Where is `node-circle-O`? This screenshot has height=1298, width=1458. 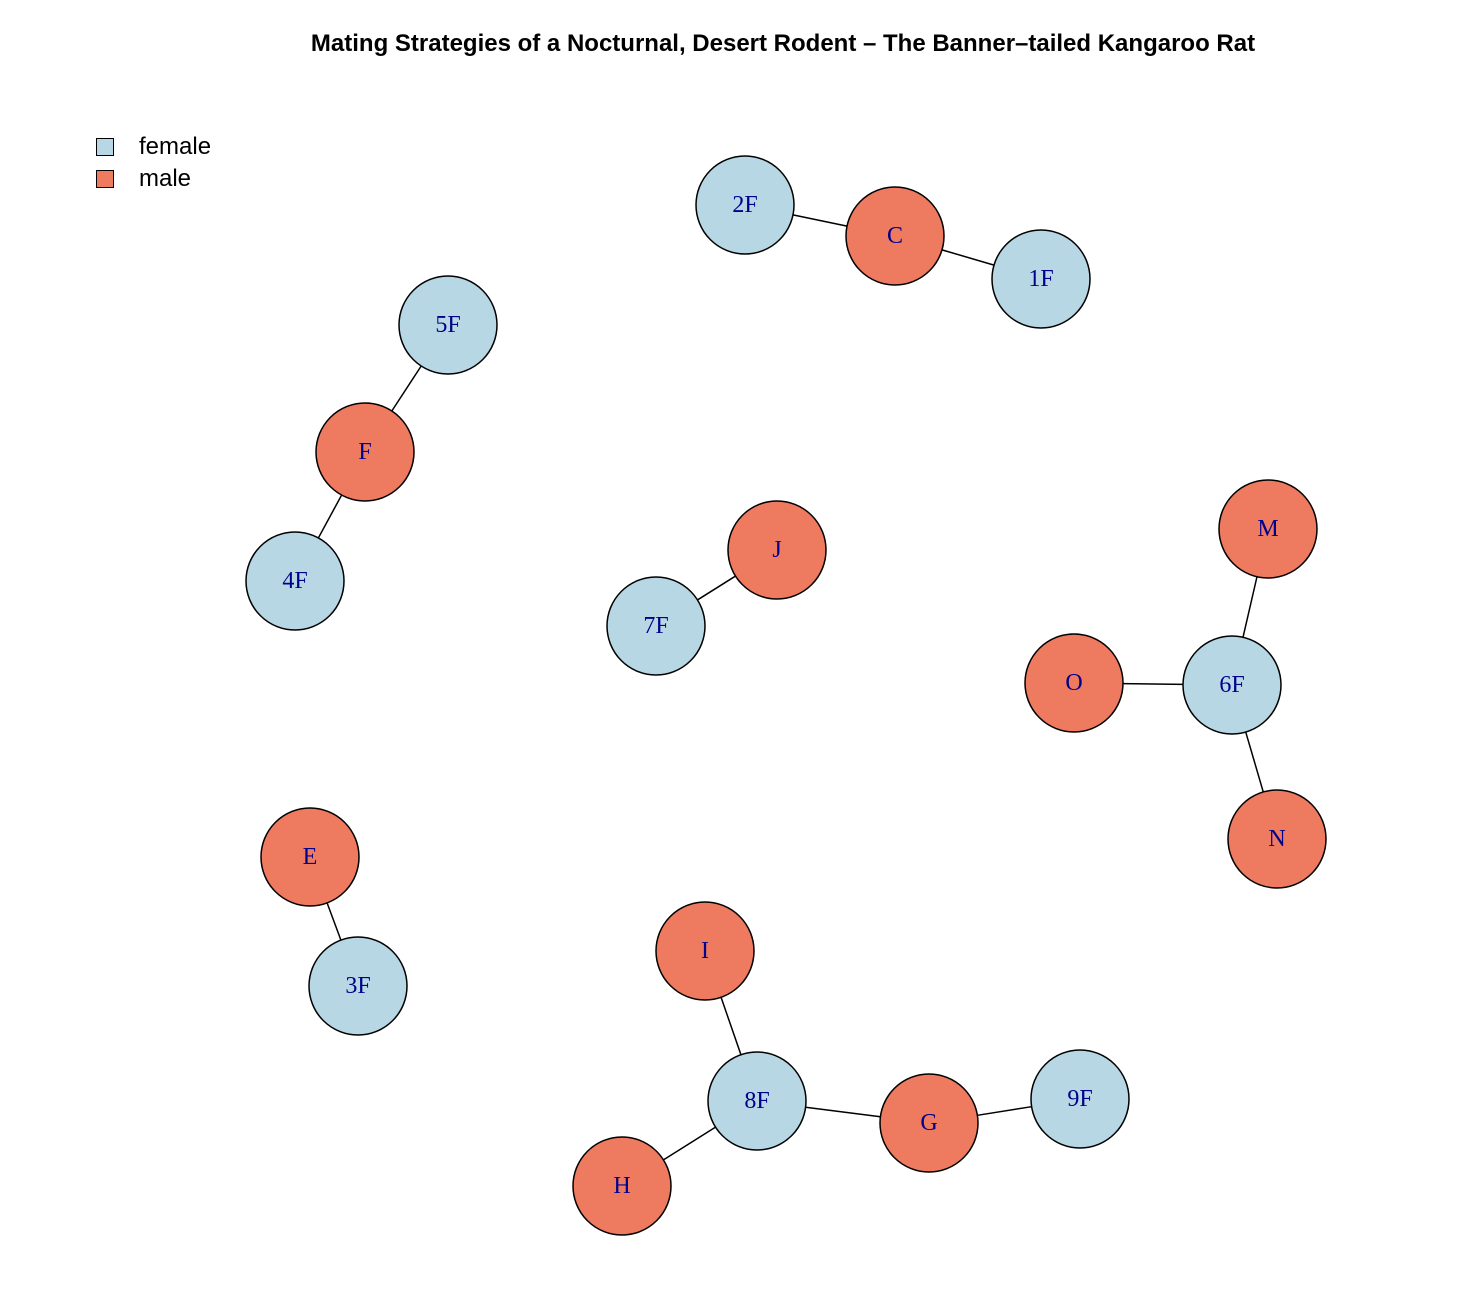
node-circle-O is located at coordinates (1074, 683).